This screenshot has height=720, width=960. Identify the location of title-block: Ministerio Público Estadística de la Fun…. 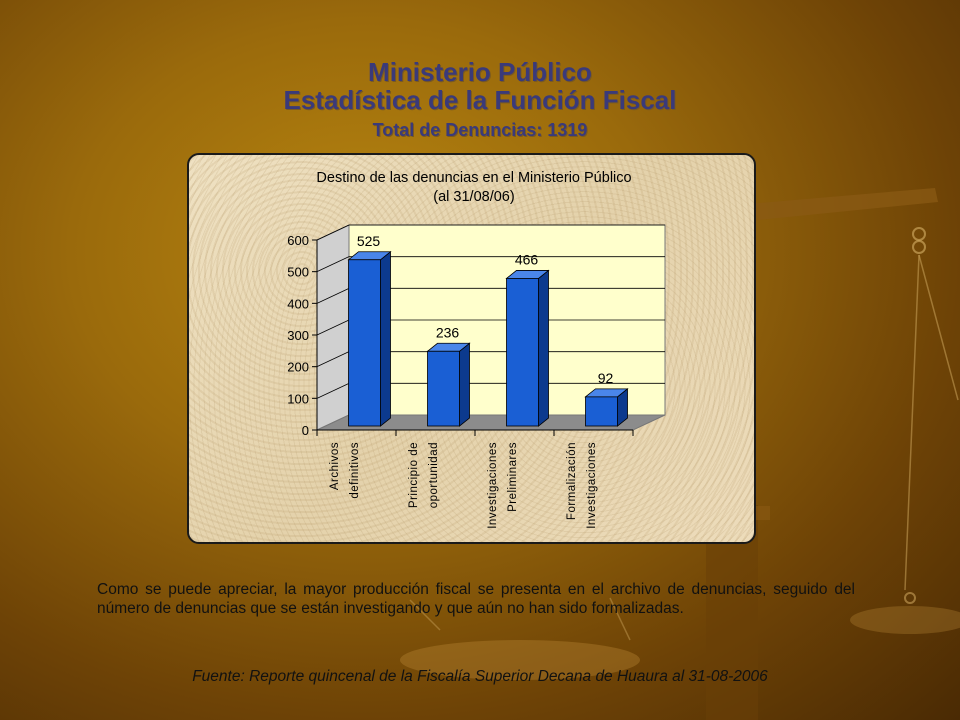
(480, 99).